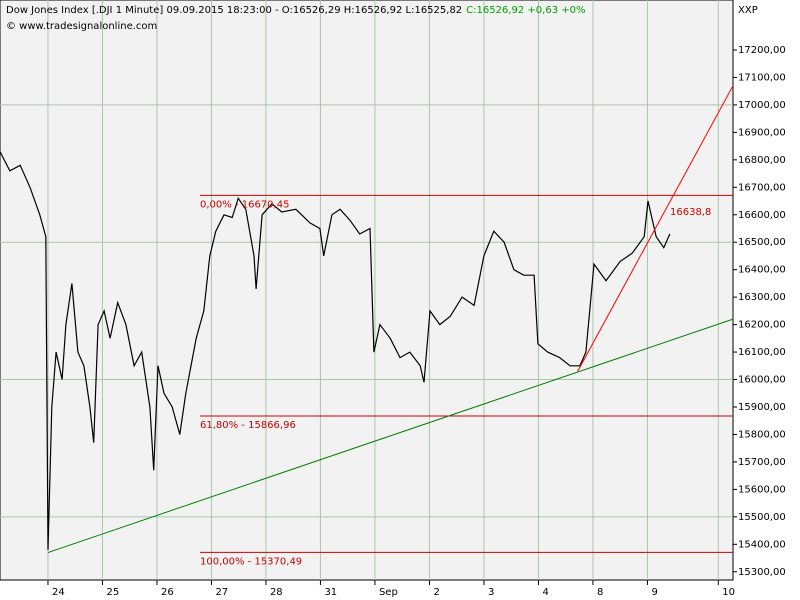 This screenshot has width=800, height=600. I want to click on level-label: 0,00% - 16670,45, so click(244, 204).